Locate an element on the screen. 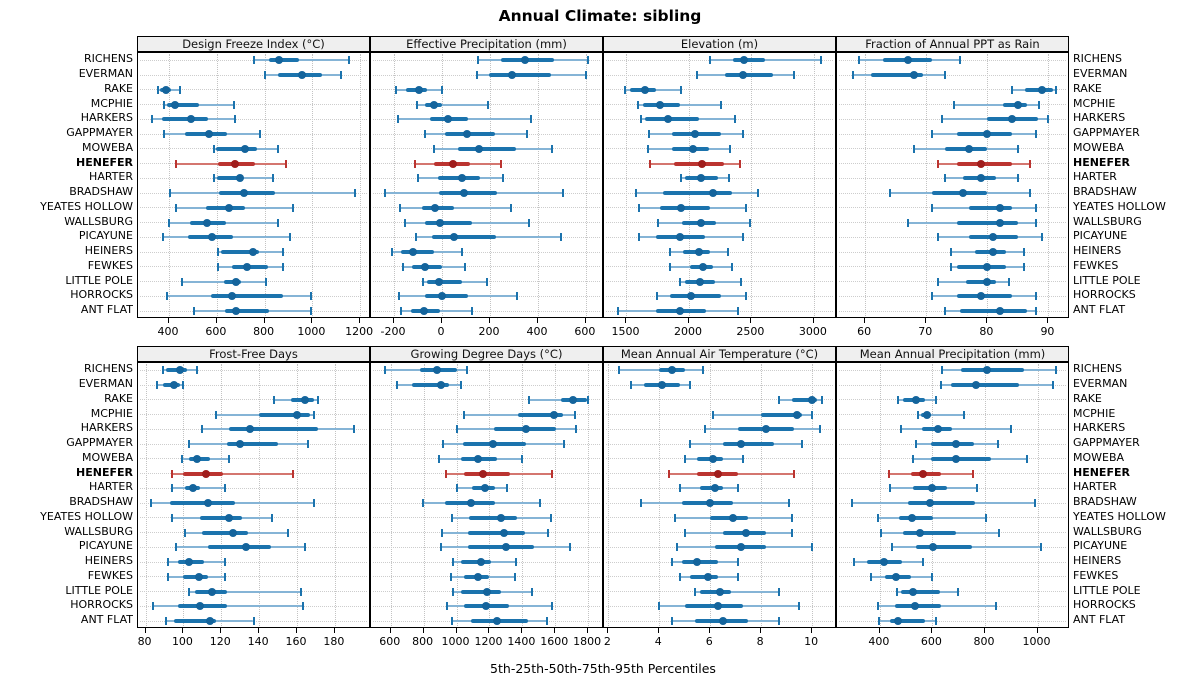  site-label-yeates-hollow: YEATES HOLLOW is located at coordinates (86, 206).